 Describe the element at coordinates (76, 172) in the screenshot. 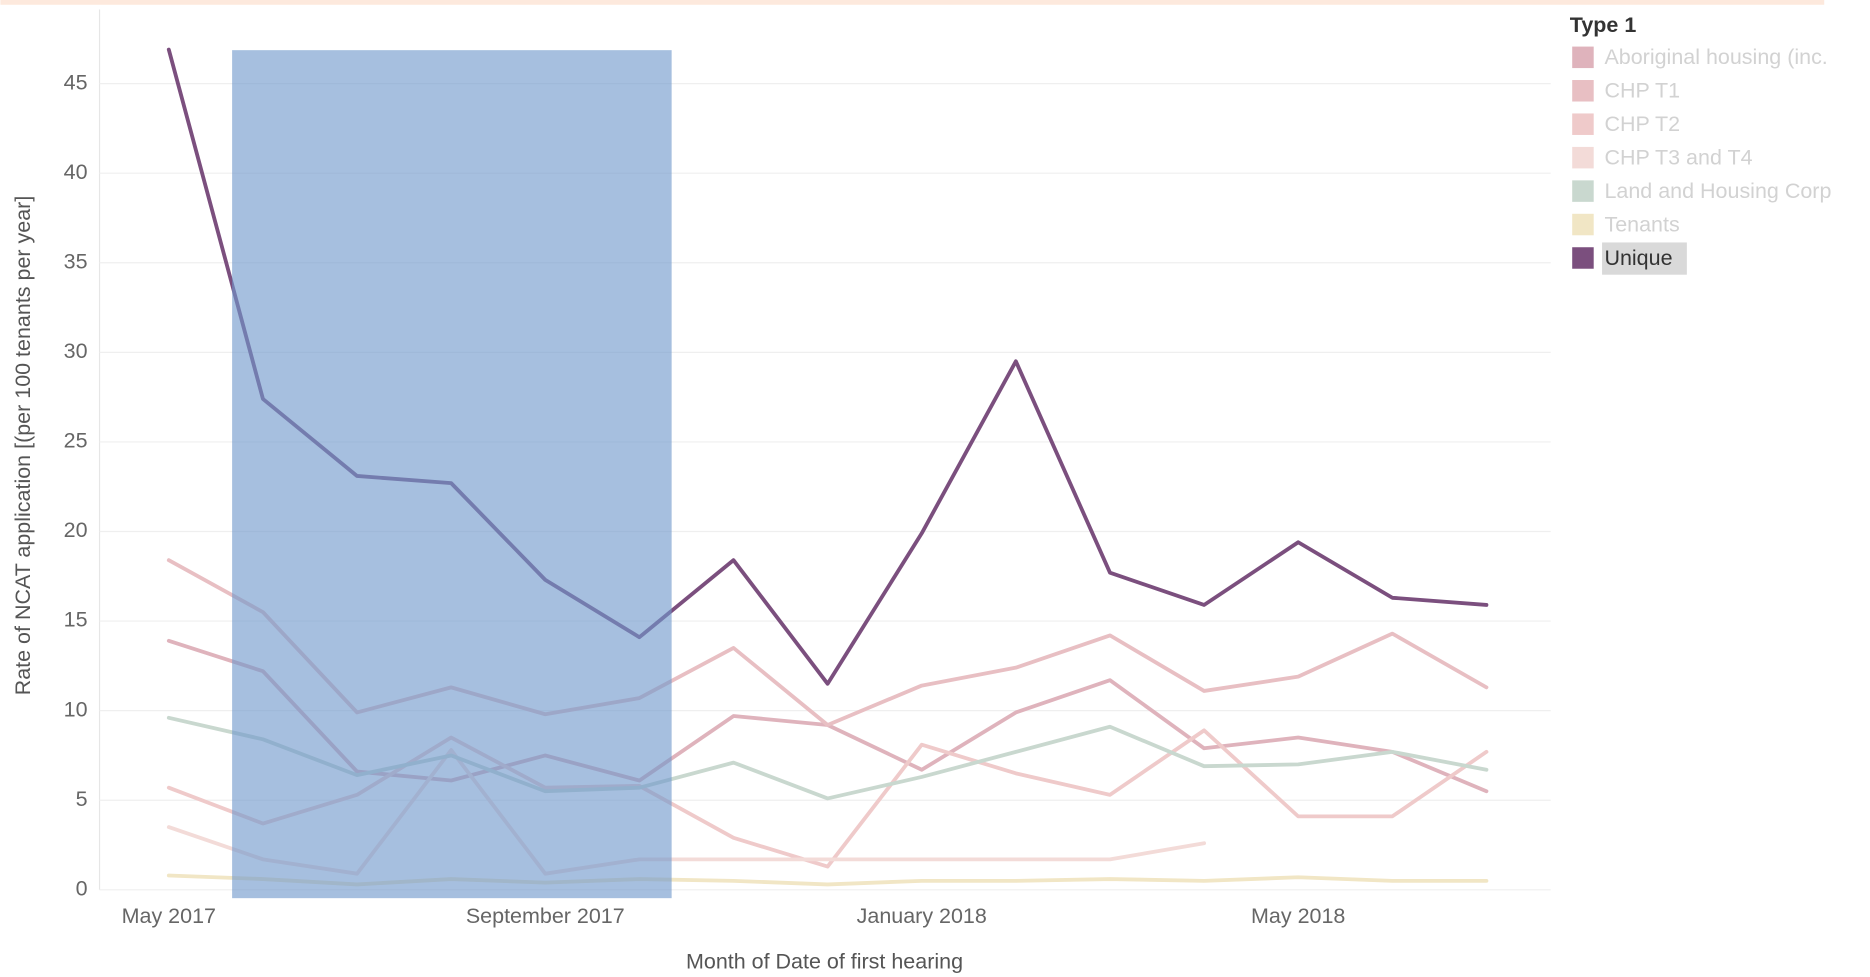

I see `y-tick-label: 40` at that location.